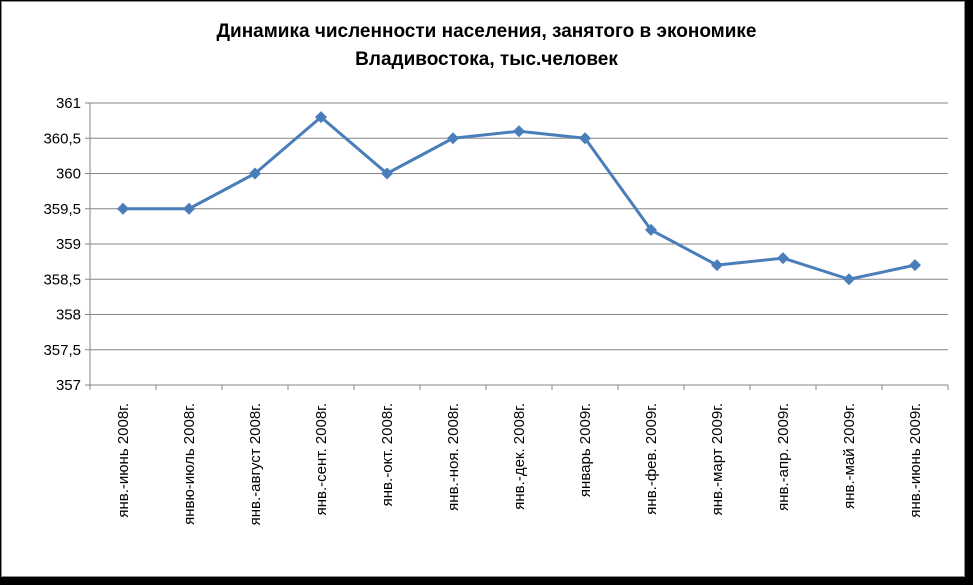 This screenshot has height=585, width=973. I want to click on y-tick-labels: 357 357,5 358 358,5 359 359,5 360 360,5 361, so click(62, 244).